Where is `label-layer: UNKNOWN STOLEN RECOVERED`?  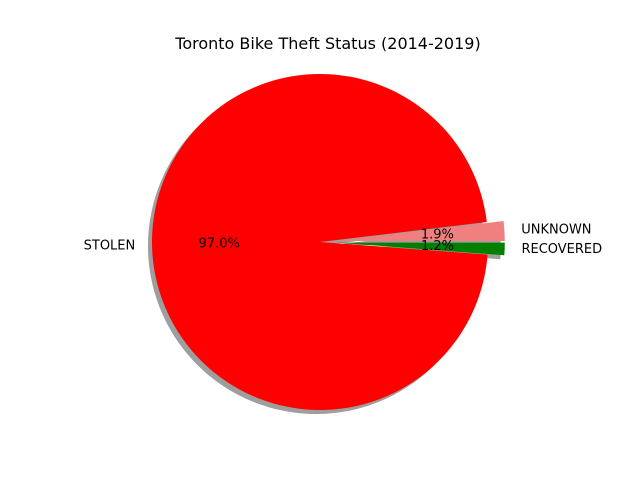 label-layer: UNKNOWN STOLEN RECOVERED is located at coordinates (343, 239).